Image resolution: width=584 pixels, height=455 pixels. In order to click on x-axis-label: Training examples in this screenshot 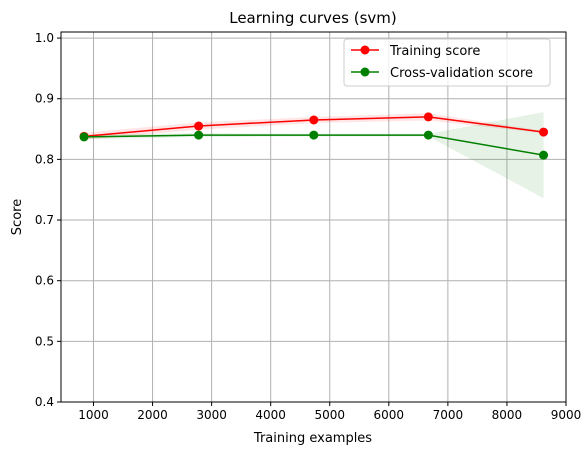, I will do `click(312, 438)`.